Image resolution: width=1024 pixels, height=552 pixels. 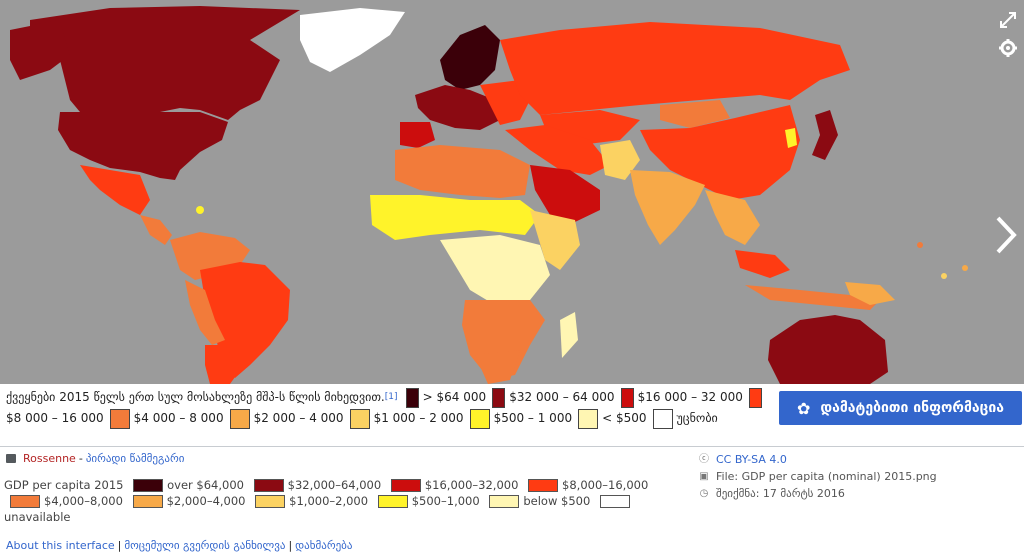 I want to click on map-korea, so click(x=791, y=138).